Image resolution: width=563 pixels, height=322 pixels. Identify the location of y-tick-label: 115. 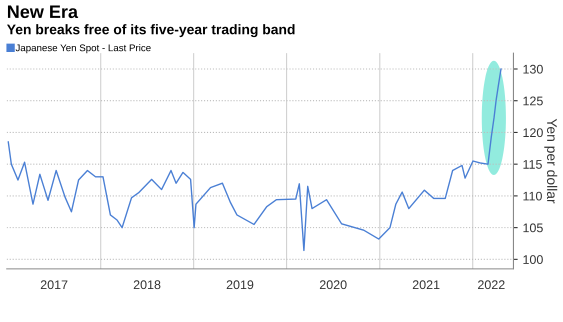
(532, 164).